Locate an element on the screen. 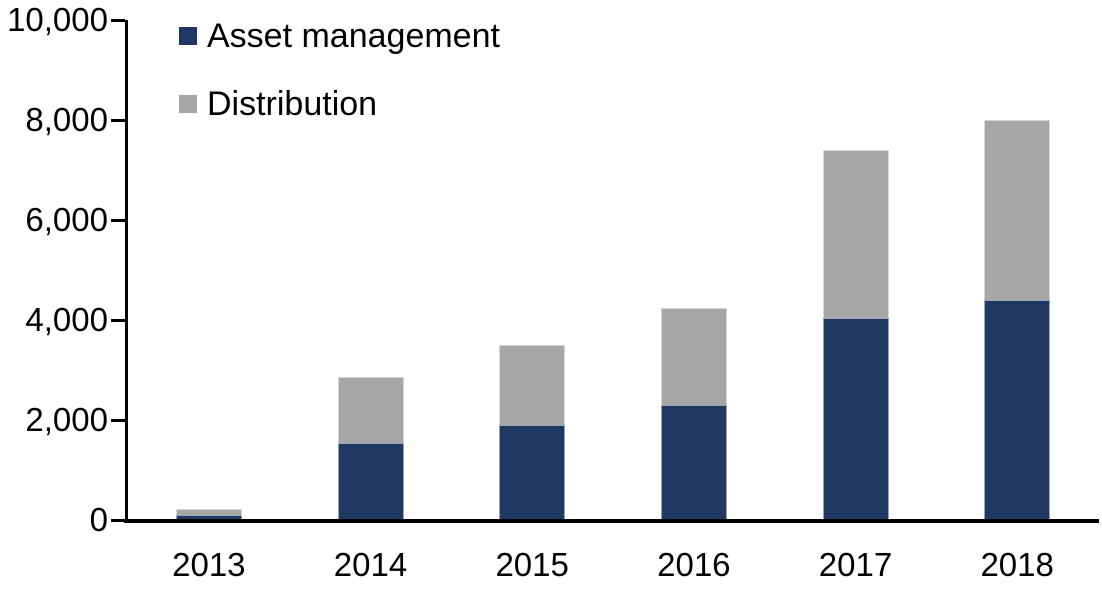 This screenshot has height=594, width=1102. legend-label-asset-management: Asset management is located at coordinates (353, 36).